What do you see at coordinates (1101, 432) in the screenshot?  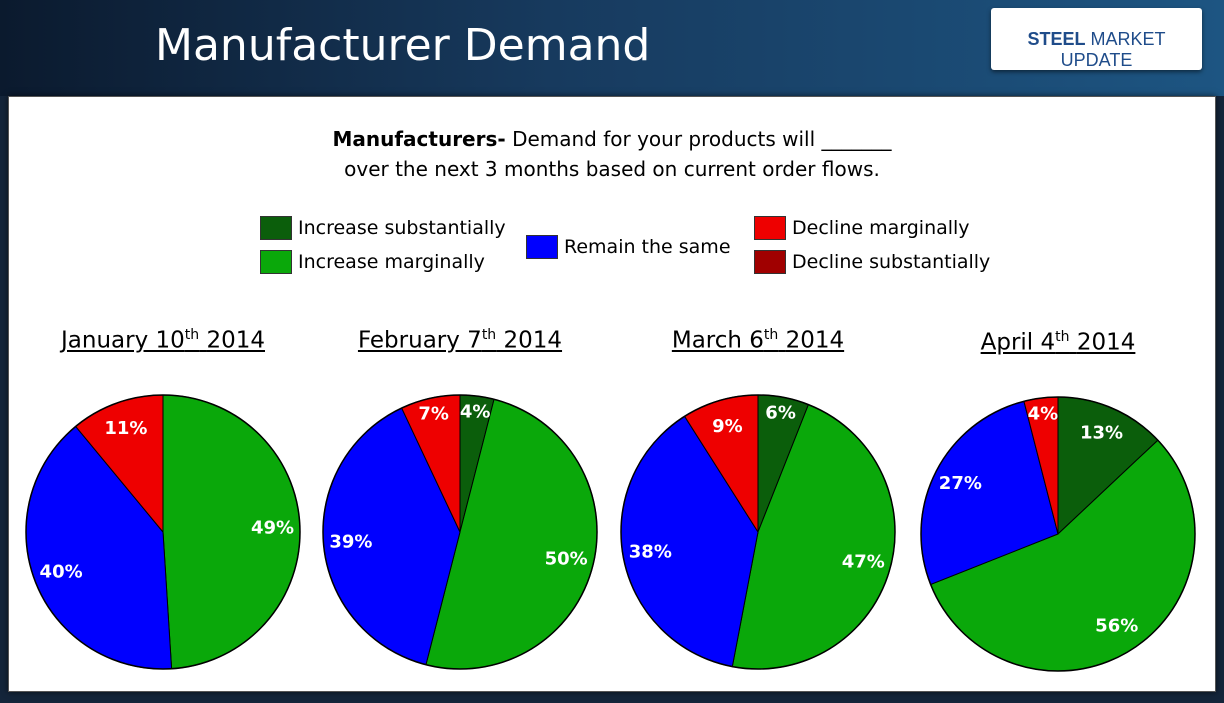 I see `data-label: 13%` at bounding box center [1101, 432].